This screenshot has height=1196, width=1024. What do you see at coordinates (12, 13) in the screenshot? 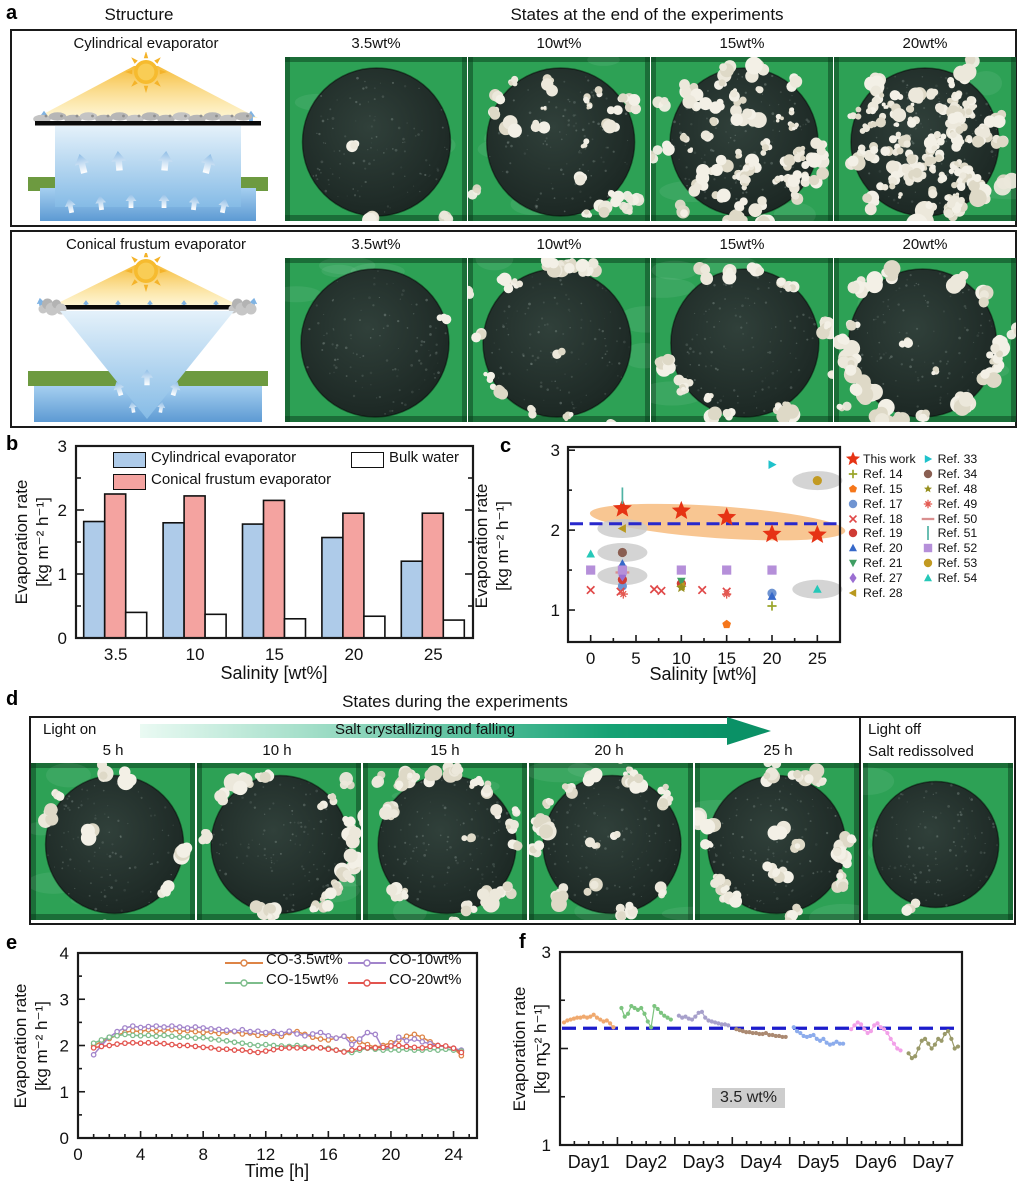
I see `panel-letter-a: a` at bounding box center [12, 13].